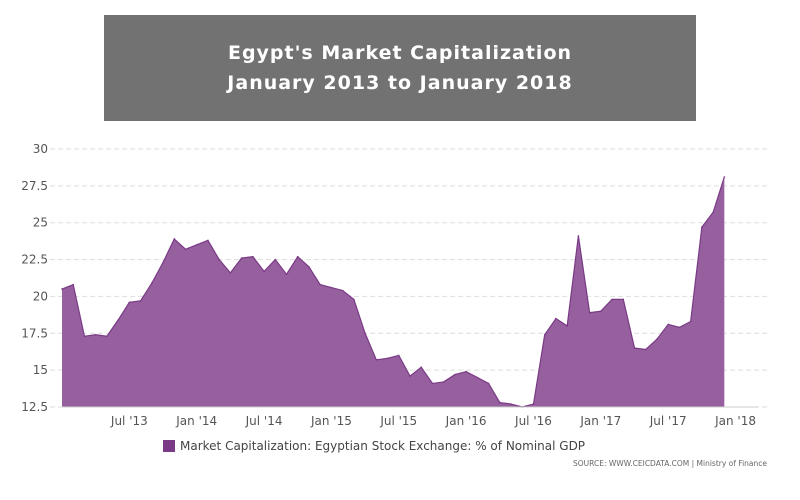  What do you see at coordinates (735, 421) in the screenshot?
I see `x-tick-label: Jan '18` at bounding box center [735, 421].